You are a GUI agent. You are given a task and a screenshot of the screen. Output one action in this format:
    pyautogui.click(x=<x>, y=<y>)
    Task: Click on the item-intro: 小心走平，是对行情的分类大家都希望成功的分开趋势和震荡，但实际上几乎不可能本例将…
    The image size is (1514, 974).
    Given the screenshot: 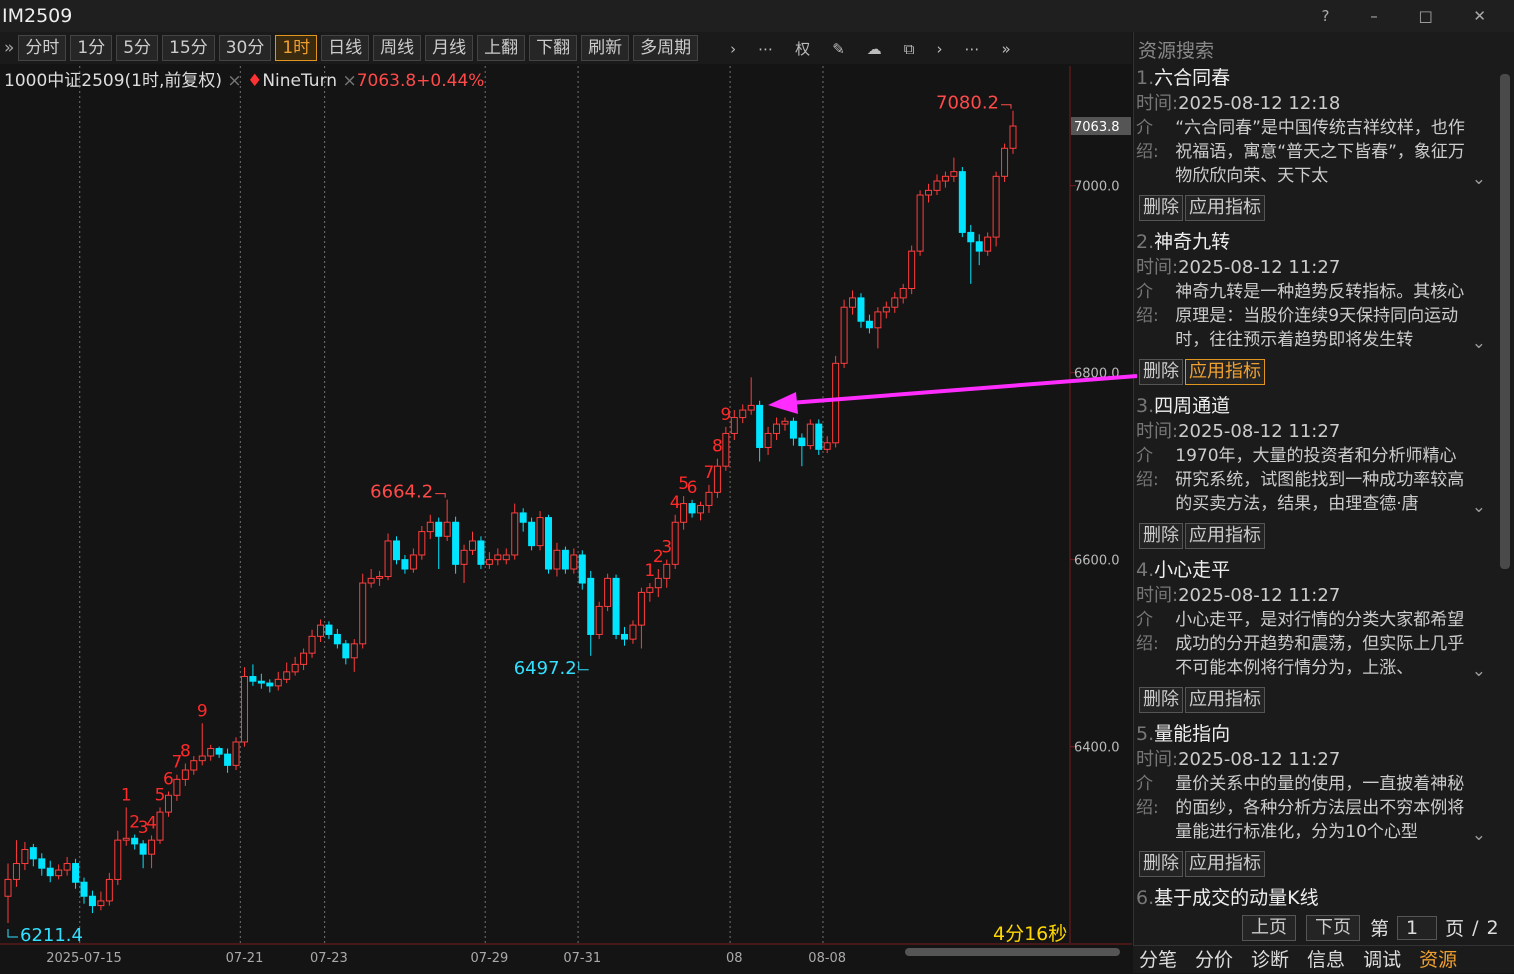 What is the action you would take?
    pyautogui.click(x=1320, y=644)
    